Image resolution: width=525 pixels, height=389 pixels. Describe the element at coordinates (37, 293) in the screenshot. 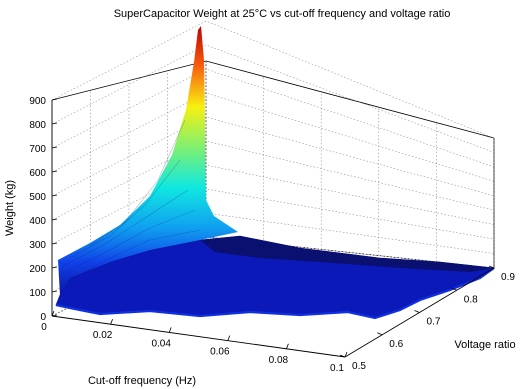

I see `z-tick-label: 100` at that location.